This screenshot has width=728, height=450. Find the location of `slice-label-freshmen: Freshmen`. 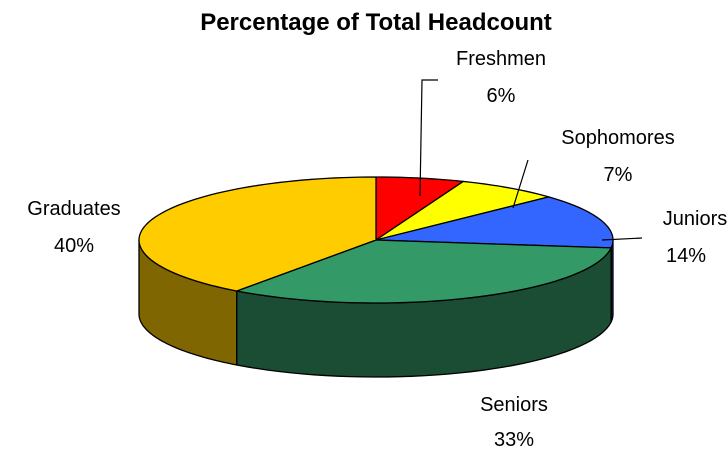

slice-label-freshmen: Freshmen is located at coordinates (501, 59).